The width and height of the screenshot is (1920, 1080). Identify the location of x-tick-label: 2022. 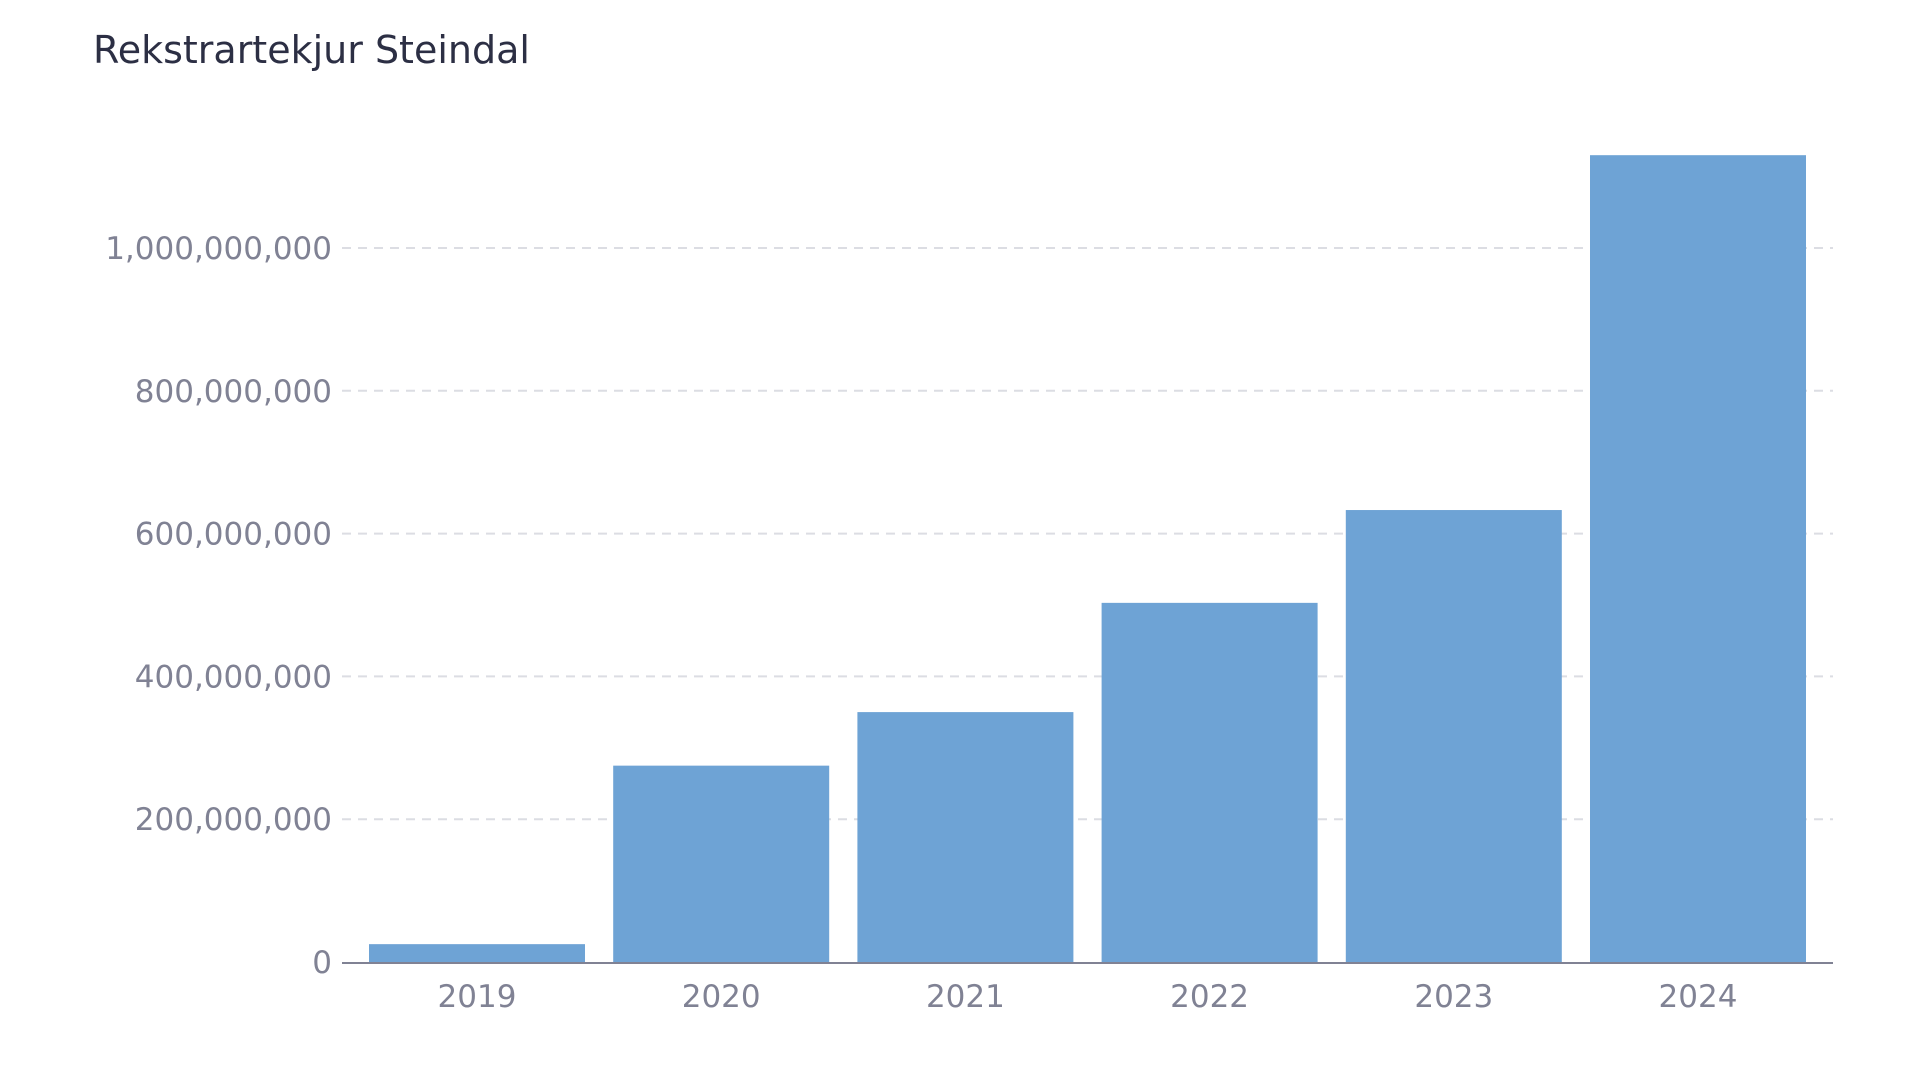
(1209, 997).